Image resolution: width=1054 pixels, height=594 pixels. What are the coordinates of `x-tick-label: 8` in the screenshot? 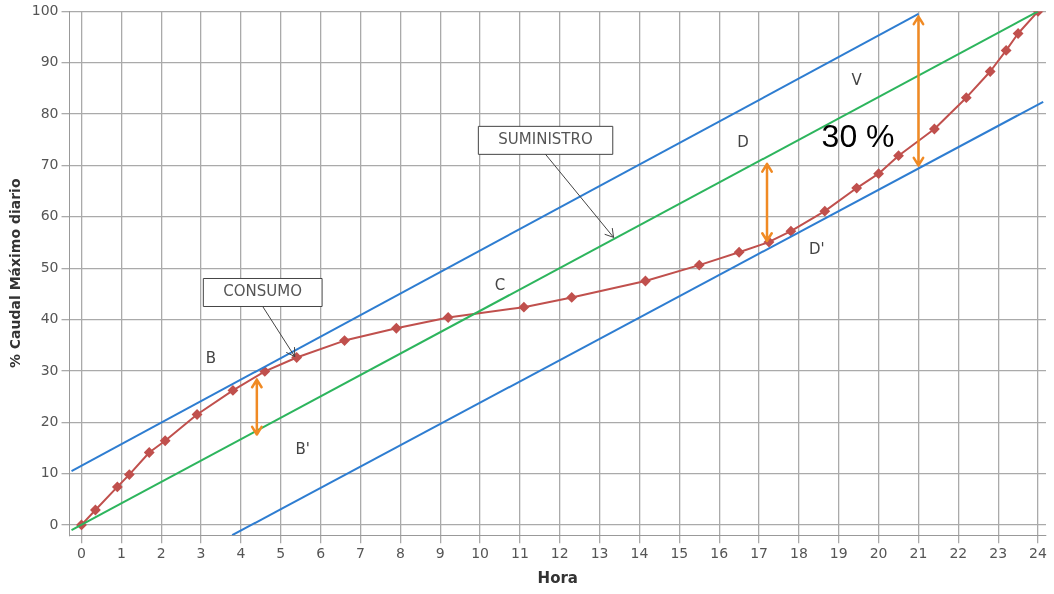 It's located at (400, 553).